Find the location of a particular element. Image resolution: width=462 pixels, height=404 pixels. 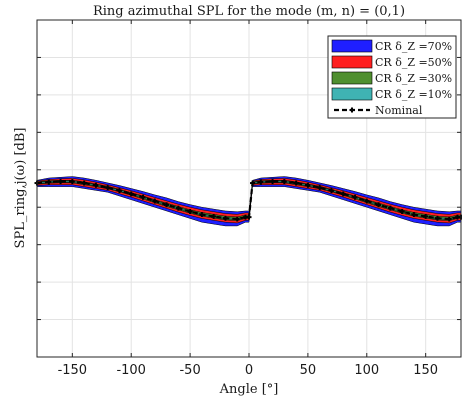

legend-label-1: CR δ_Z =50% is located at coordinates (413, 62).